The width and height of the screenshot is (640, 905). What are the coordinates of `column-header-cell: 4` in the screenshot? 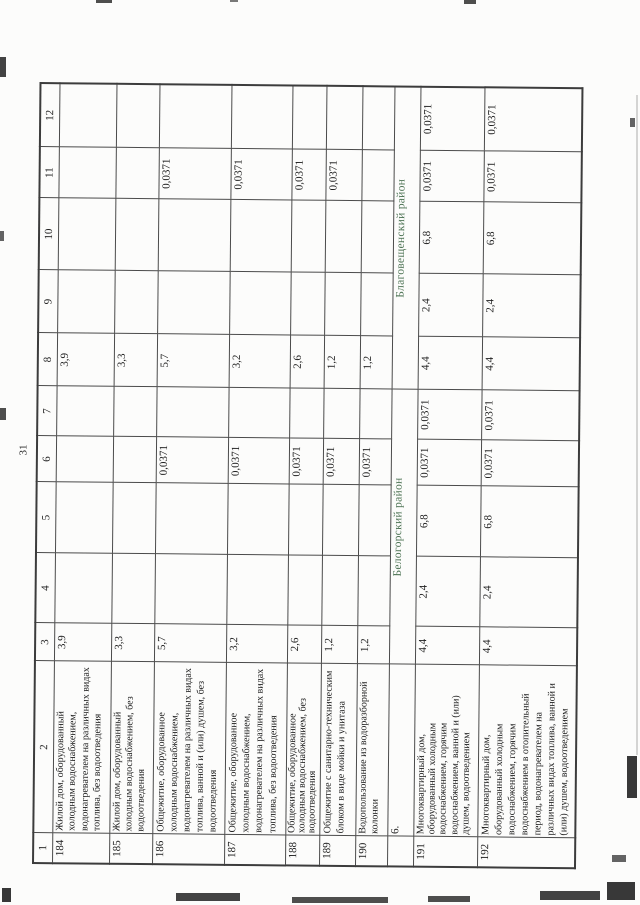 It's located at (45, 588).